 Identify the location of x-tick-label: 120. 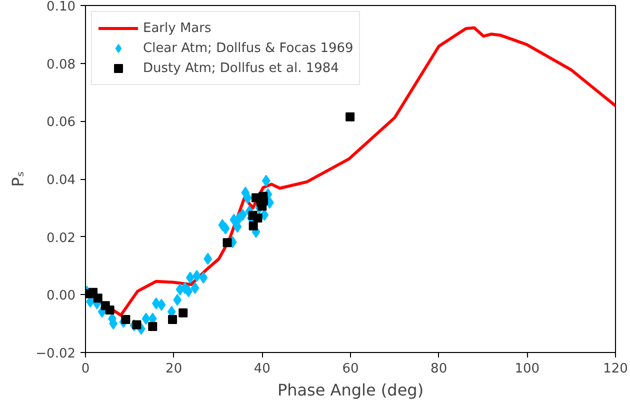
(615, 369).